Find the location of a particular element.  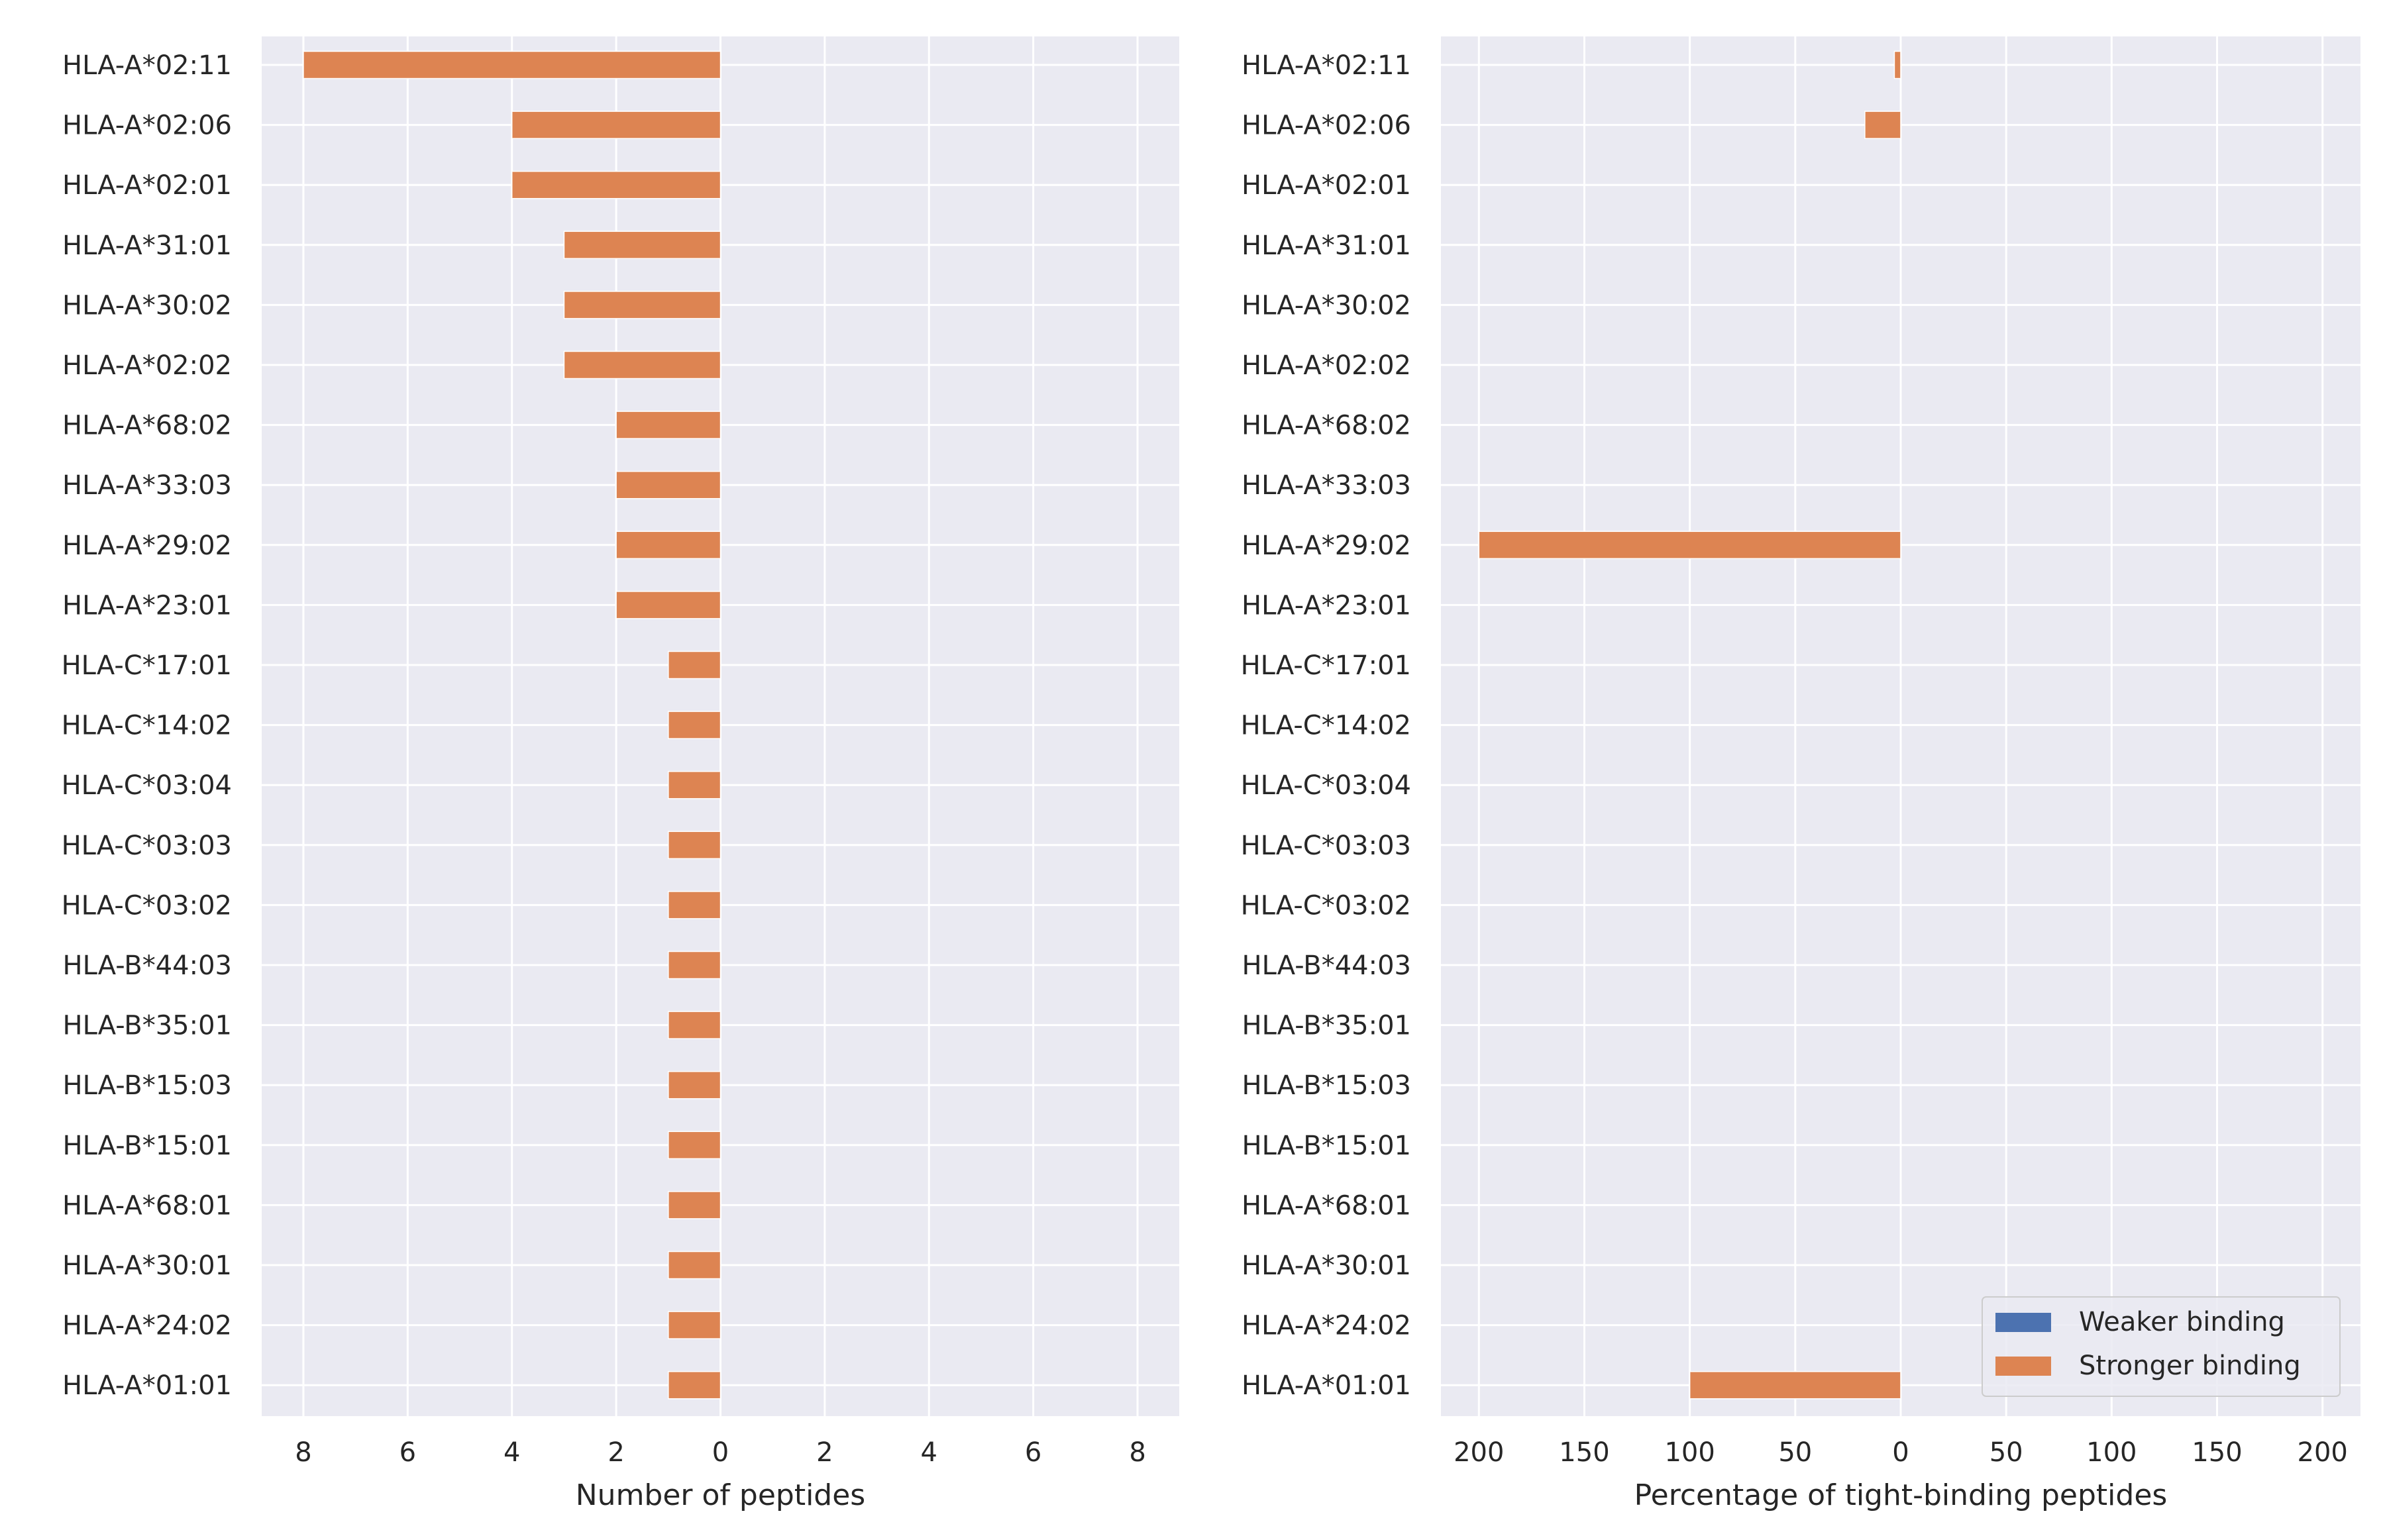

legend: Weaker binding Stronger binding is located at coordinates (2161, 1346).